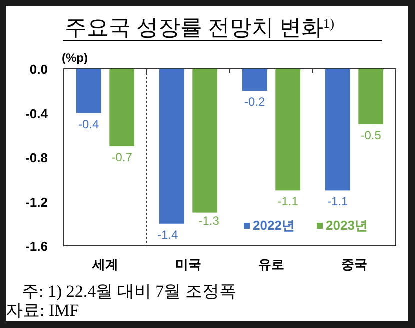  Describe the element at coordinates (105, 264) in the screenshot. I see `x-tick-label: 세계` at that location.